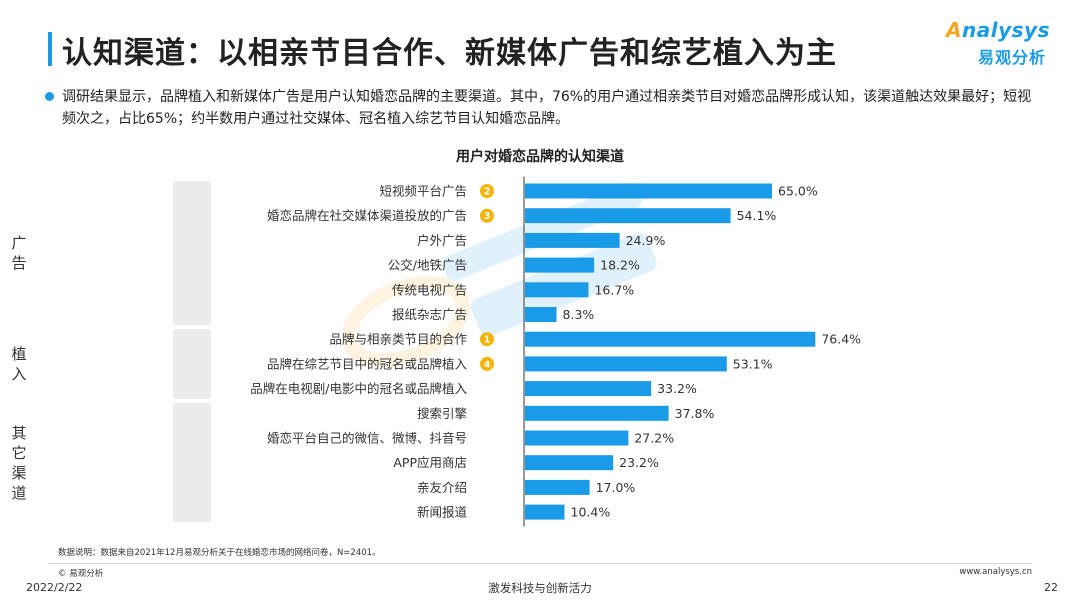  Describe the element at coordinates (579, 314) in the screenshot. I see `value-label: 8.3%` at that location.